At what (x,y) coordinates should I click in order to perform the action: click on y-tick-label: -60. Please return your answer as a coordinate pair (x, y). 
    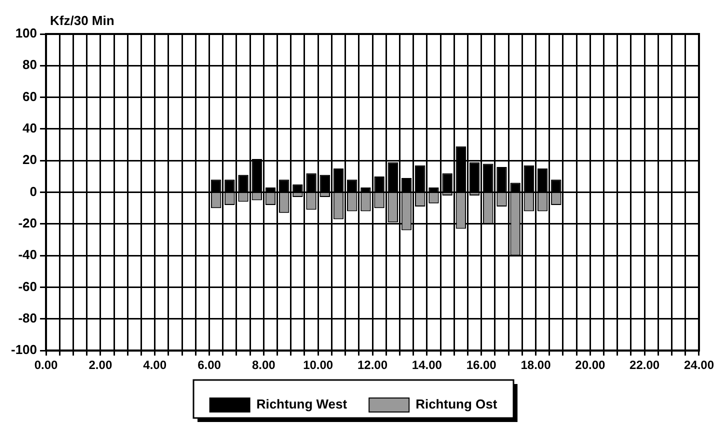
    Looking at the image, I should click on (28, 286).